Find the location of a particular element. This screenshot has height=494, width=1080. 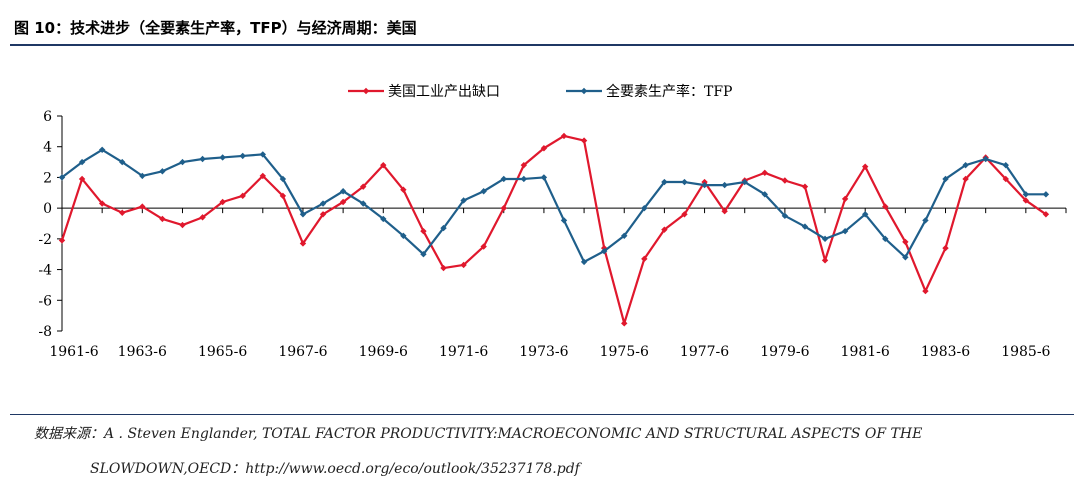

y-tick-label: -2 is located at coordinates (45, 240).